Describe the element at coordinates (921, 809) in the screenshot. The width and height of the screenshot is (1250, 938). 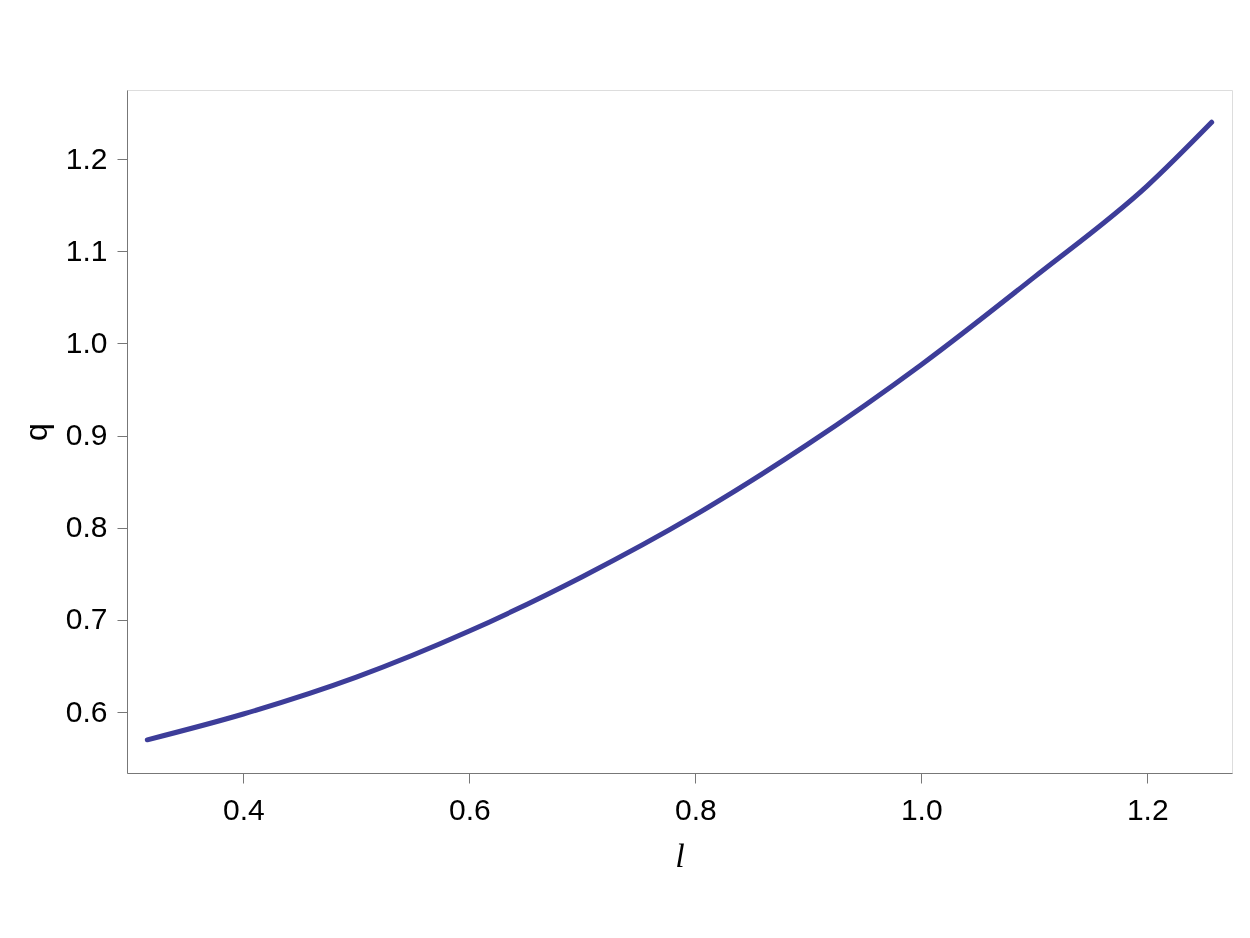
I see `x-tick-label: 1.0` at that location.